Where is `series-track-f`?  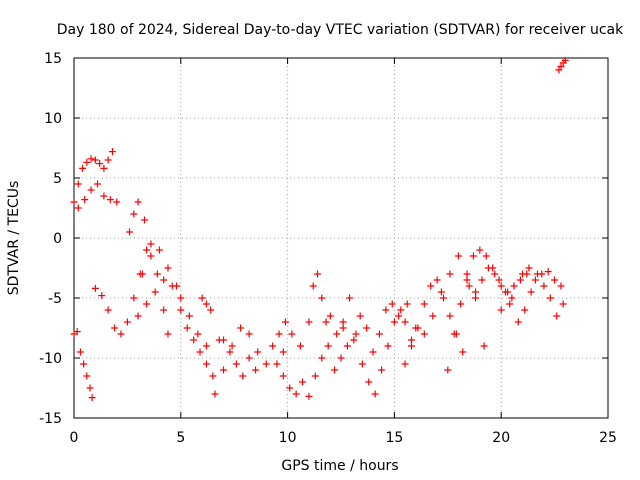
series-track-f is located at coordinates (177, 313).